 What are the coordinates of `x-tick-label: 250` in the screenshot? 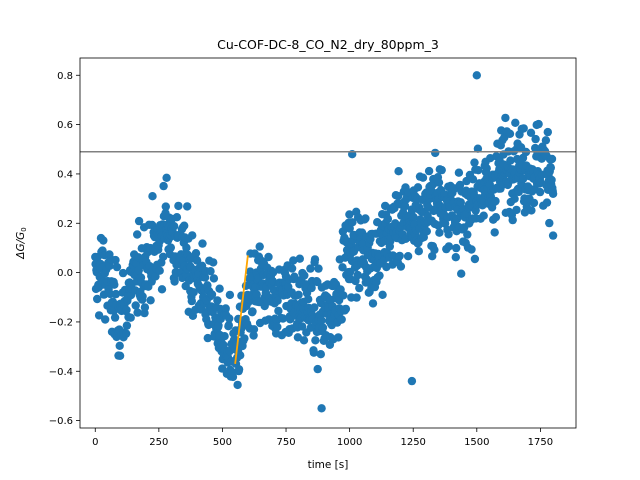 It's located at (158, 442).